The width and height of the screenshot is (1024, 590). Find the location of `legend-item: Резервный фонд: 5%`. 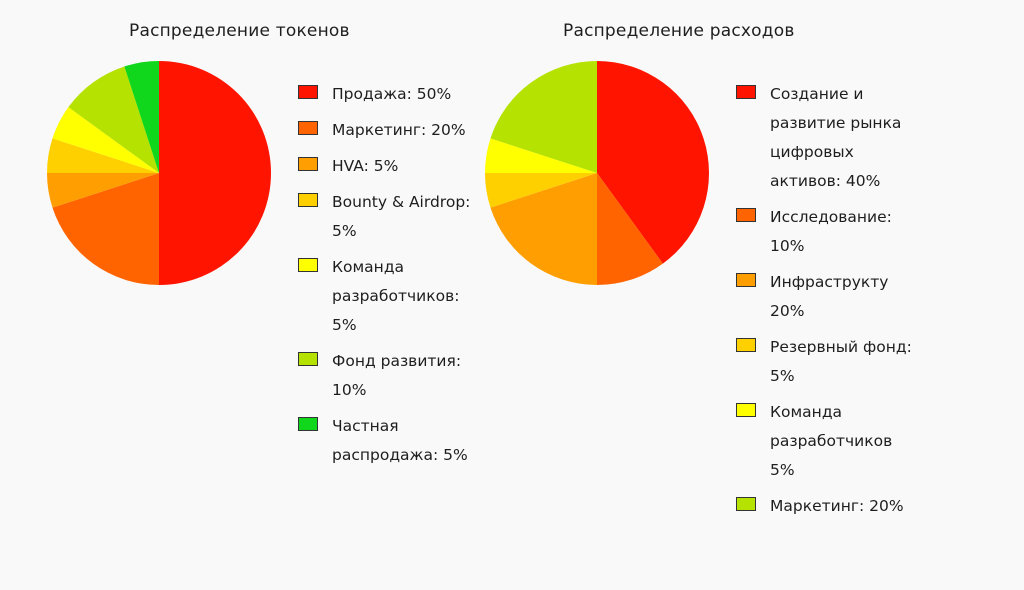

legend-item: Резервный фонд: 5% is located at coordinates (826, 362).